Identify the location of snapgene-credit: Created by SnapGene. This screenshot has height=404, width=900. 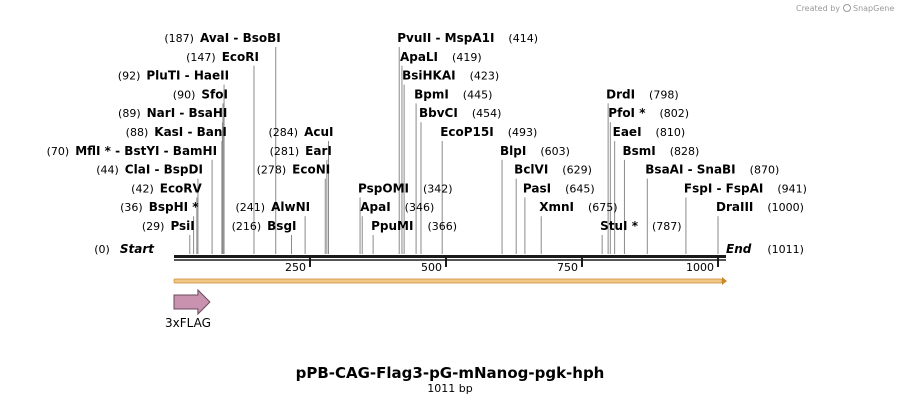
(845, 8).